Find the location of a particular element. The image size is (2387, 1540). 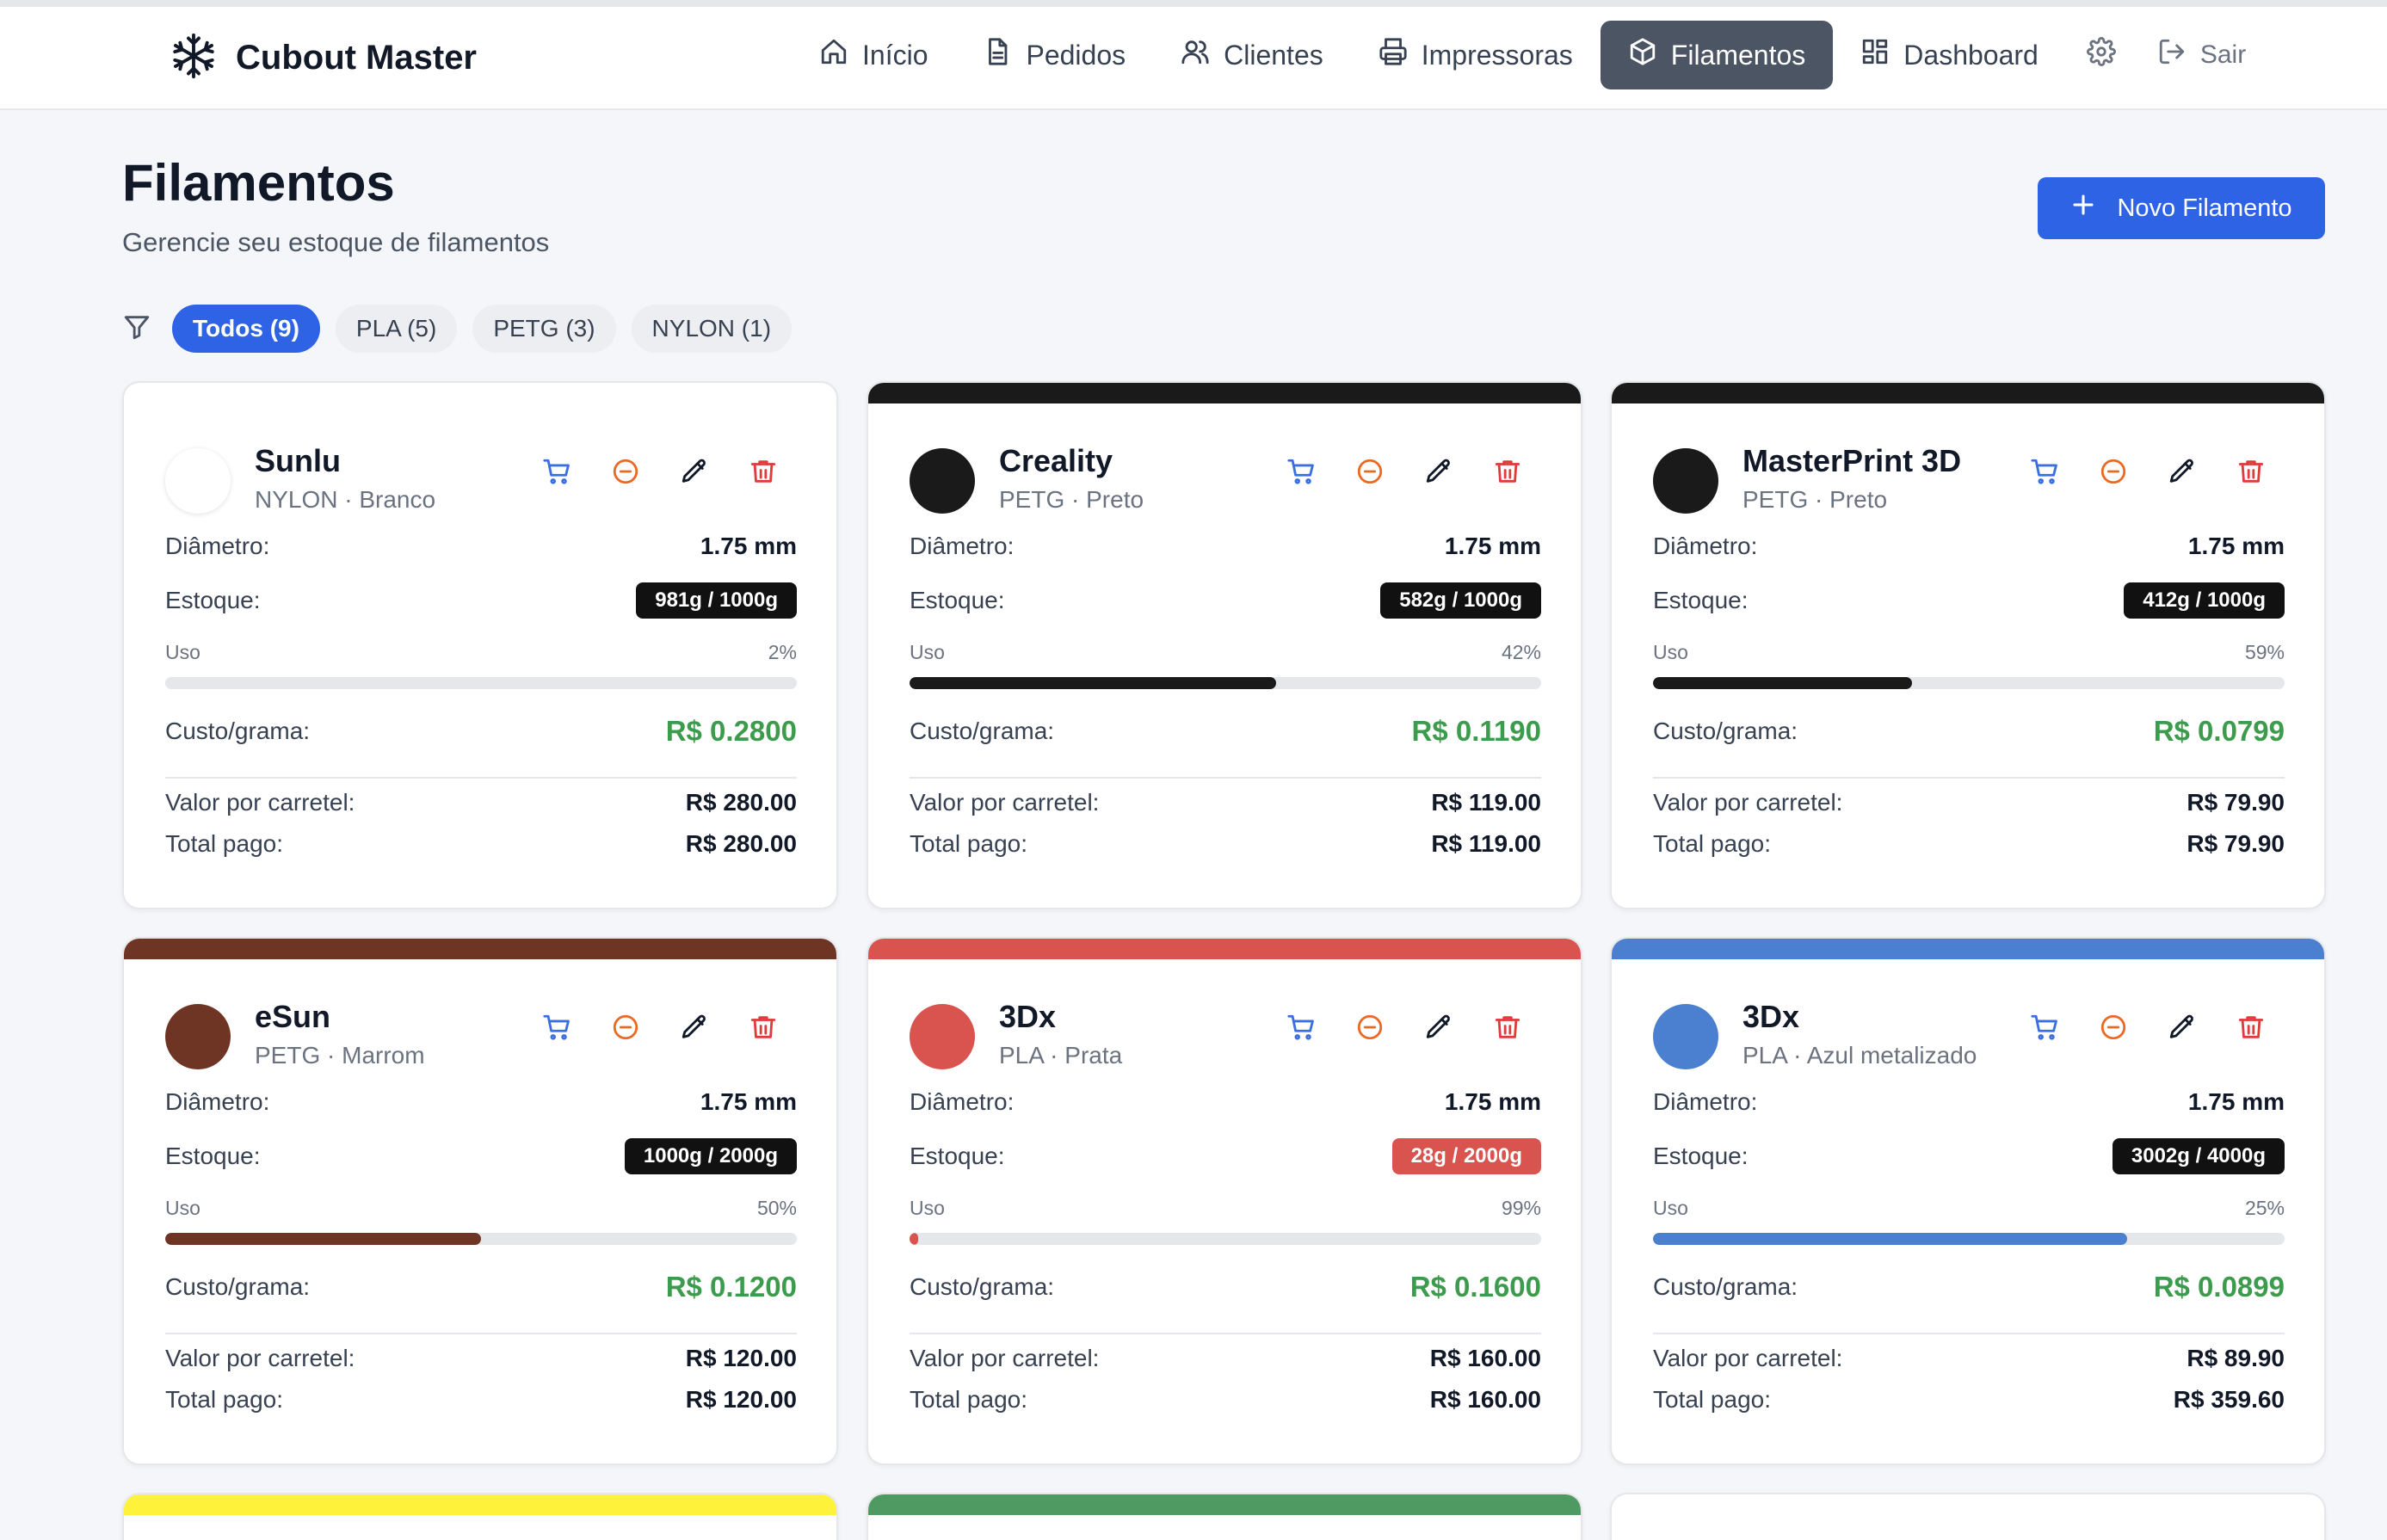

new-filament-button: Novo Filamento is located at coordinates (2181, 208).